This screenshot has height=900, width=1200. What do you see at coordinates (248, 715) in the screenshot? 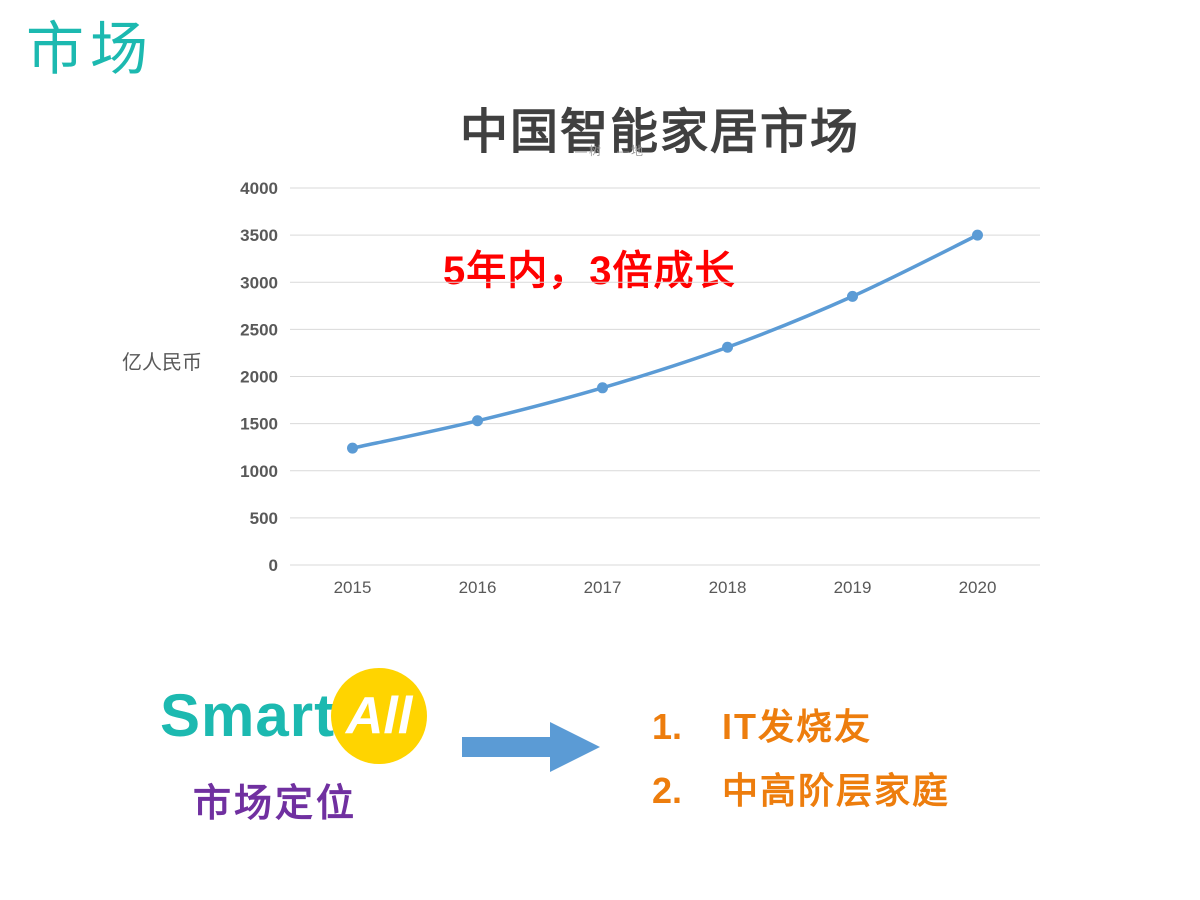
I see `logo-text-smart: Smart` at bounding box center [248, 715].